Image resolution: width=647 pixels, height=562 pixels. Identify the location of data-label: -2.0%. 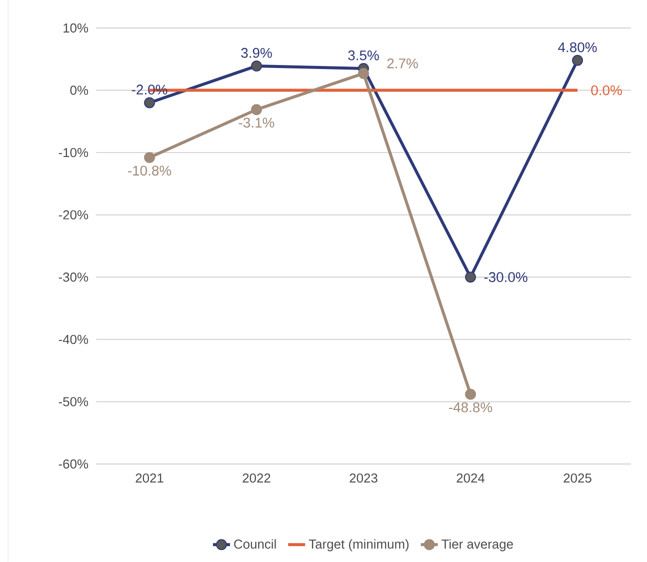
(150, 89).